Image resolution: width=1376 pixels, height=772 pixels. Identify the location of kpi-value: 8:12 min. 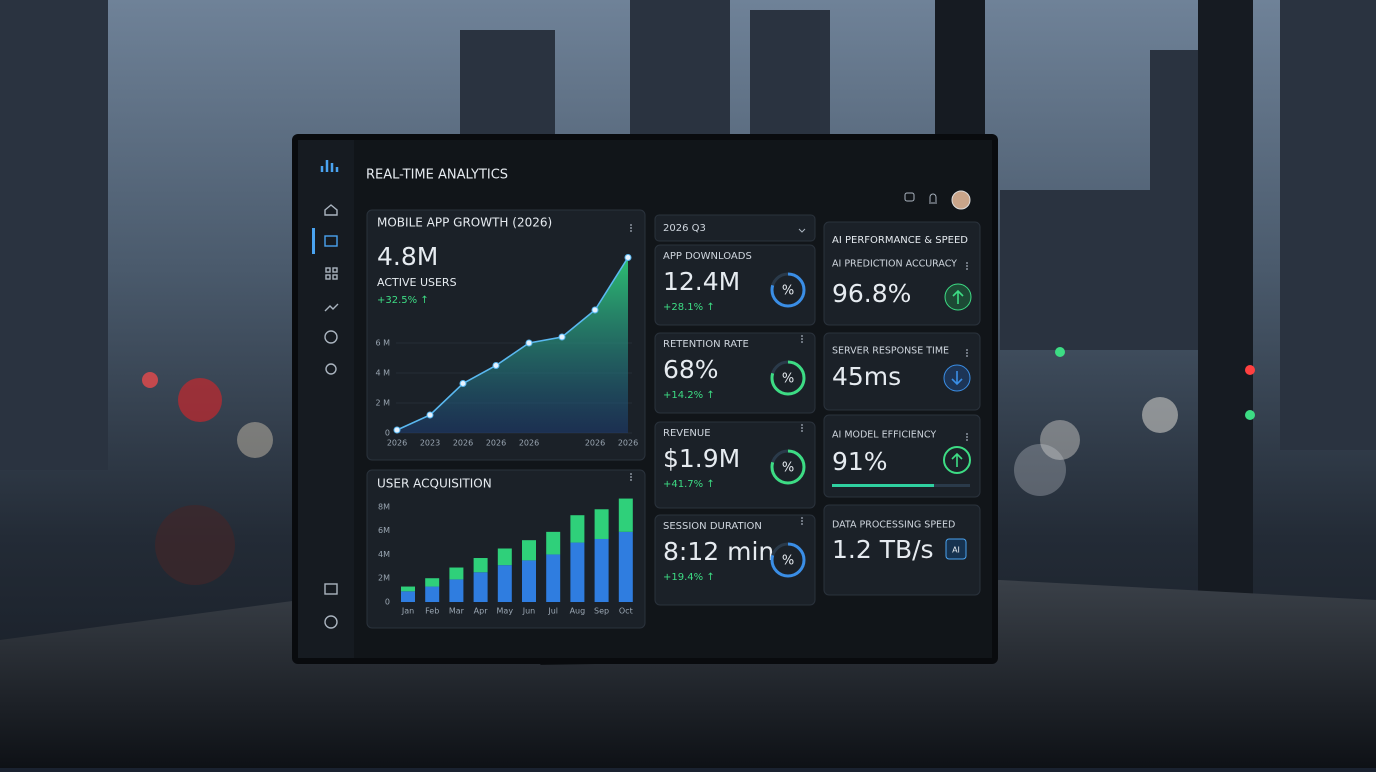
(718, 551).